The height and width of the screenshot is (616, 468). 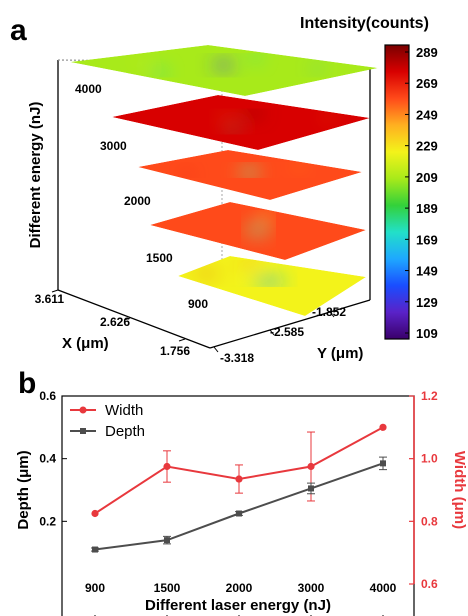 I want to click on colorbar-tick-label: 109, so click(x=427, y=333).